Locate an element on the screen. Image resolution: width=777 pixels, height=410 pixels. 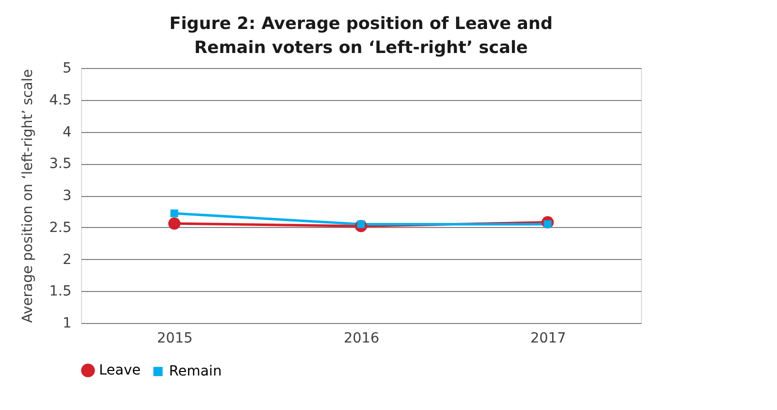
y-tick-label: 3.5 is located at coordinates (60, 164).